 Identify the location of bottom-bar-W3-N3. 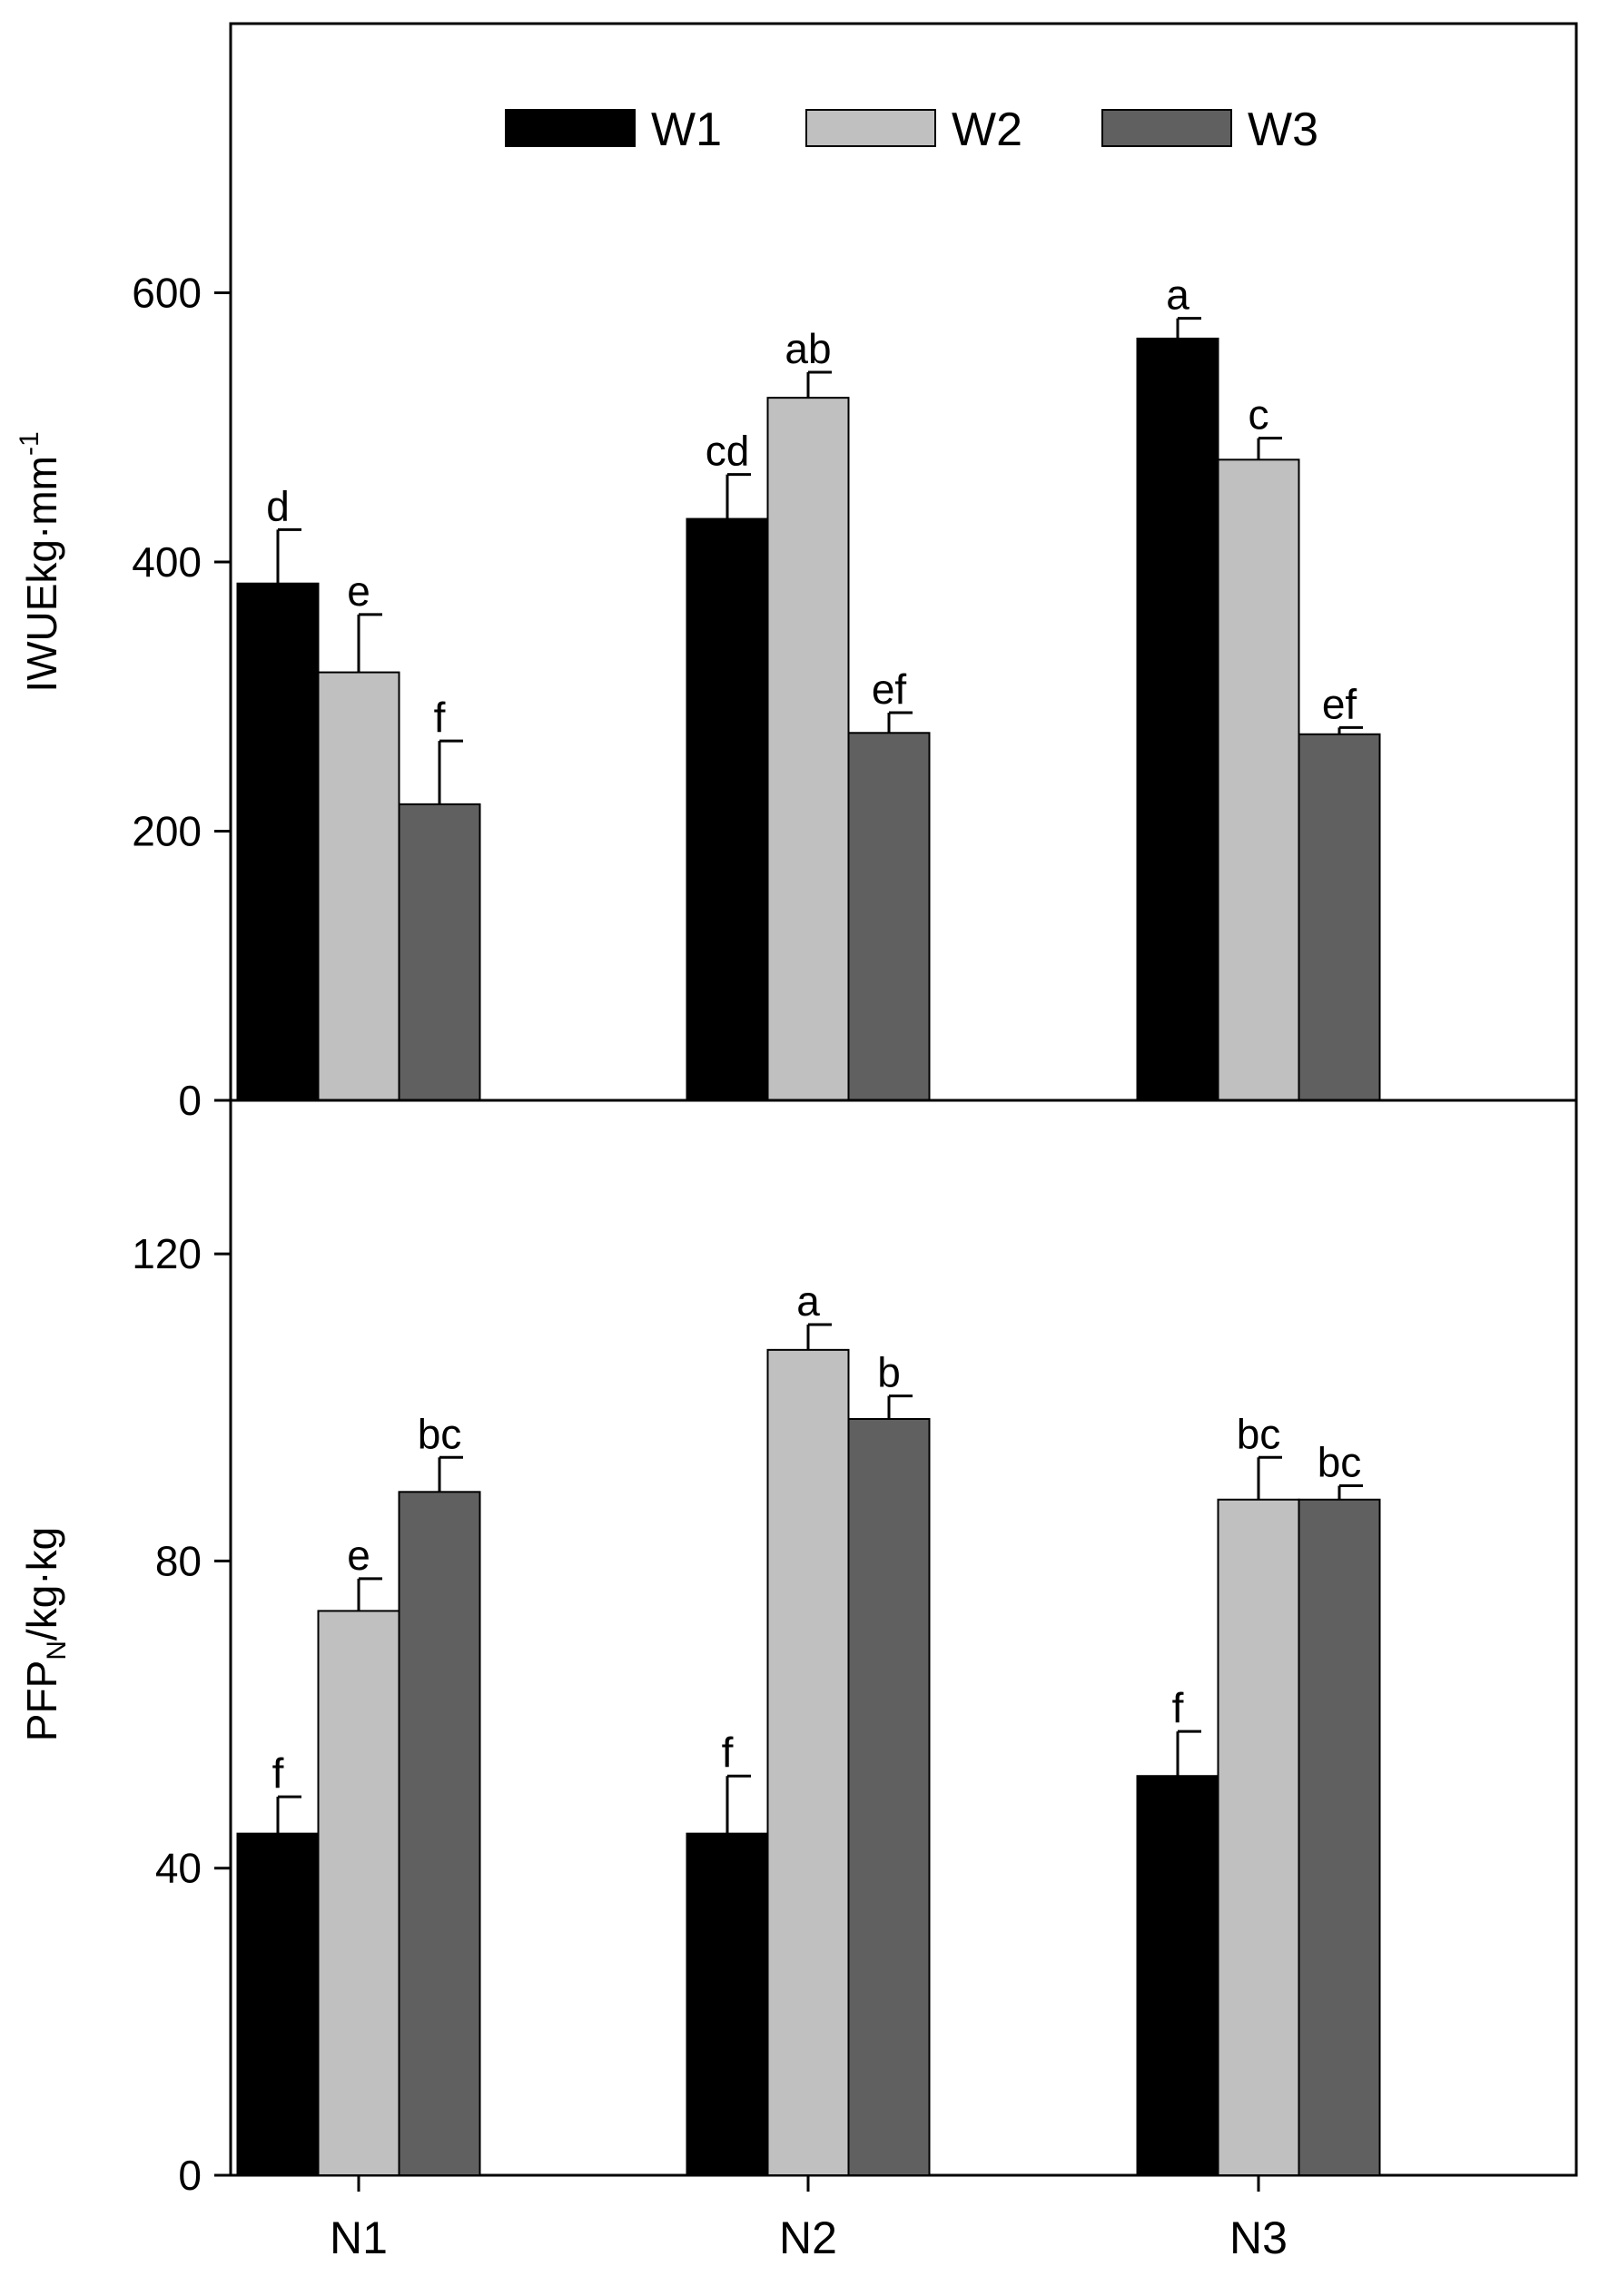
(1339, 1837).